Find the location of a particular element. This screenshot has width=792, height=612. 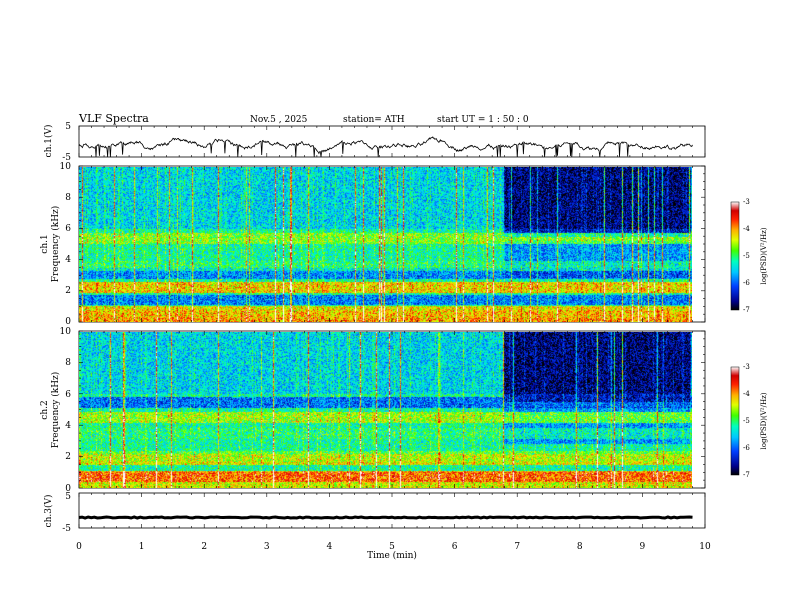

cb2-tick-m6: -6 is located at coordinates (746, 448).